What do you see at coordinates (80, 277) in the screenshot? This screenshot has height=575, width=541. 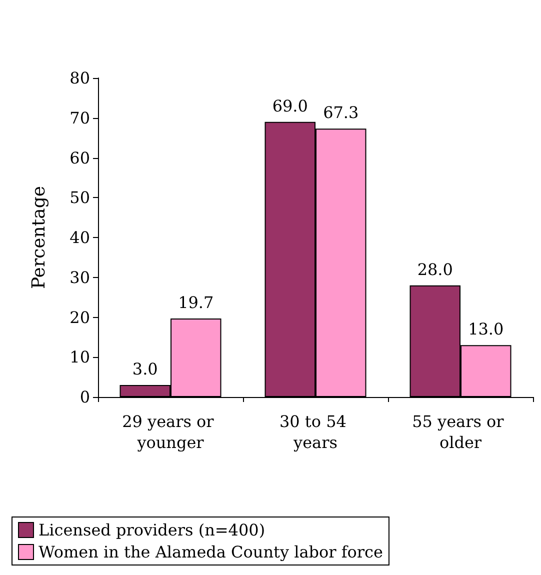 I see `y-tick-label: 30` at bounding box center [80, 277].